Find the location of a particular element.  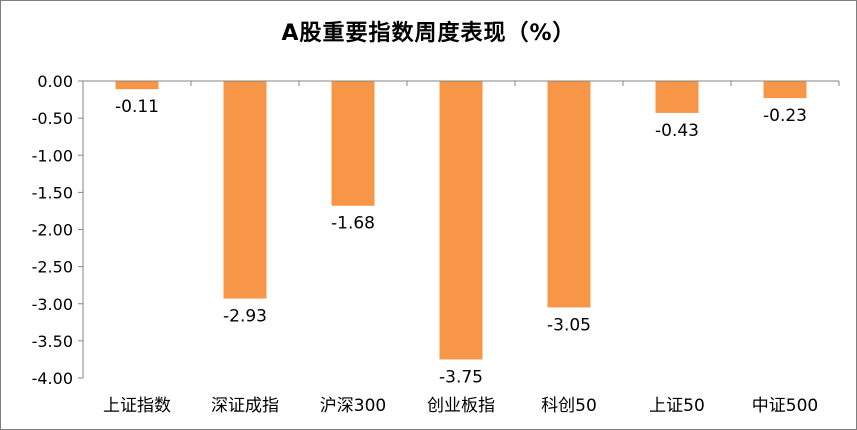

category-label: 创业板指 is located at coordinates (461, 406).